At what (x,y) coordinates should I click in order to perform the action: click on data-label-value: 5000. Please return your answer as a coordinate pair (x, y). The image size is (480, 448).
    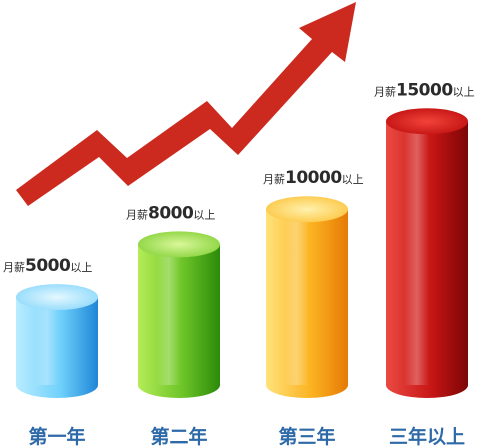
    Looking at the image, I should click on (48, 266).